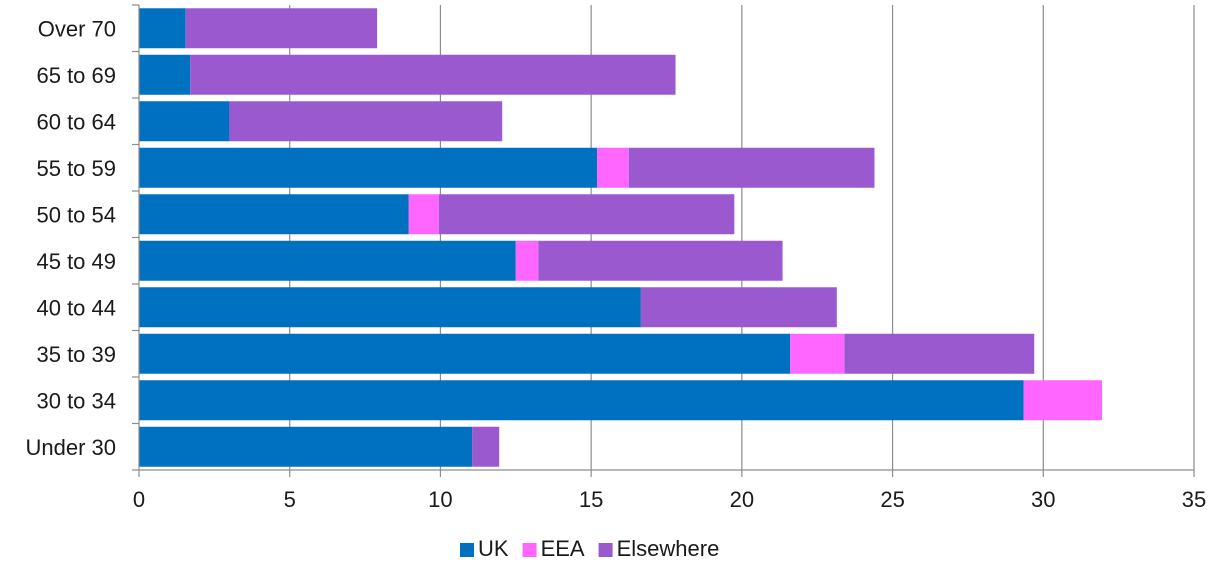 The image size is (1215, 571). What do you see at coordinates (605, 550) in the screenshot?
I see `legend-swatch-elsewhere` at bounding box center [605, 550].